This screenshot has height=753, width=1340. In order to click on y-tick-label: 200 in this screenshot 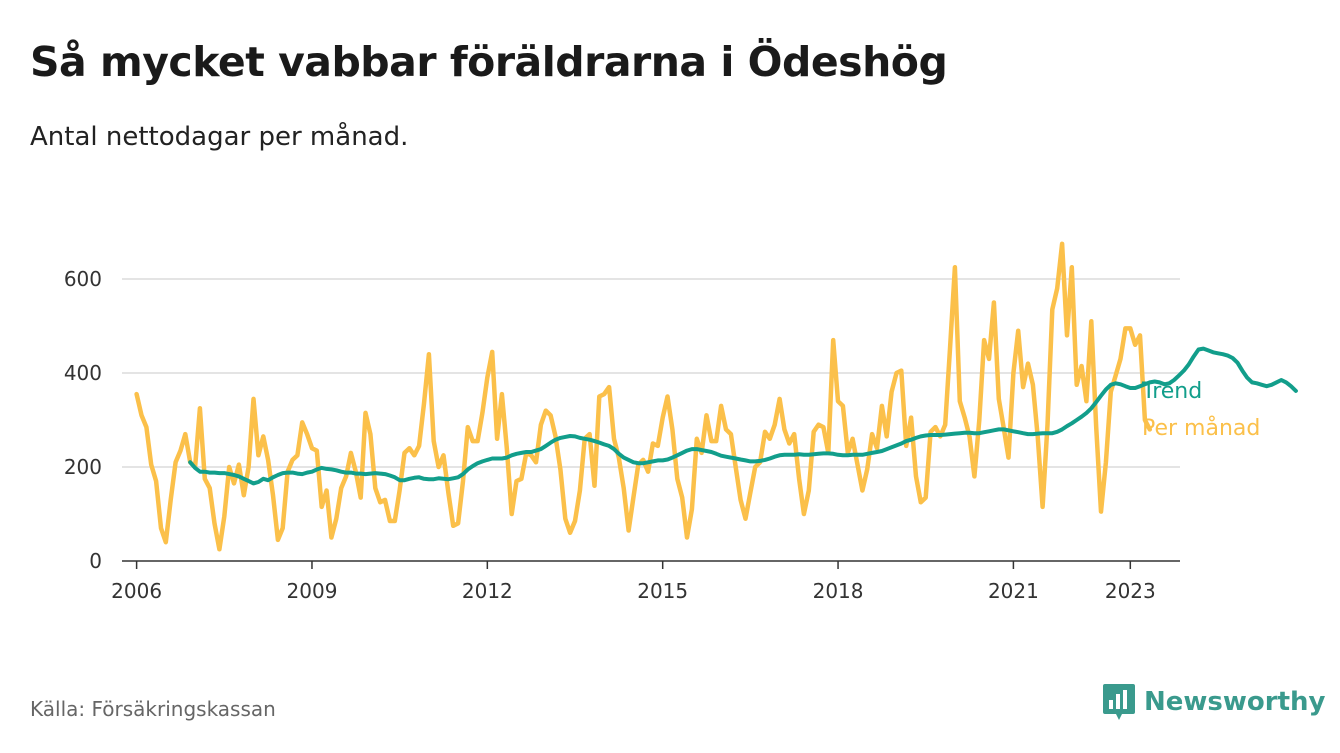, I will do `click(83, 467)`.